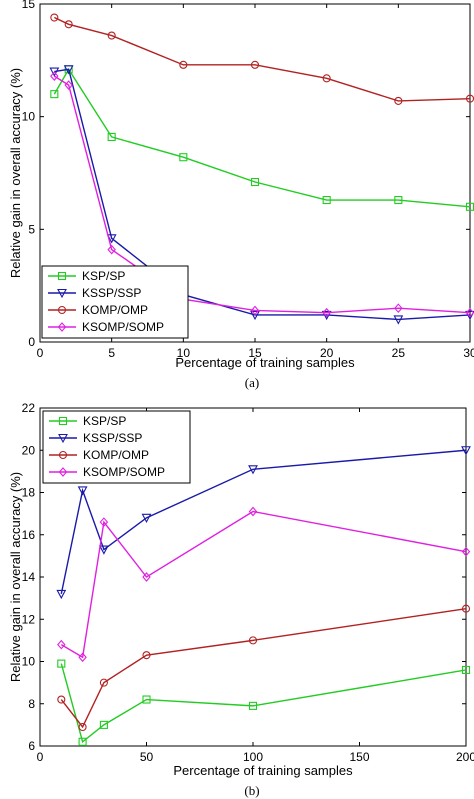 This screenshot has height=799, width=474. Describe the element at coordinates (31, 704) in the screenshot. I see `y-tick-label: 8` at that location.